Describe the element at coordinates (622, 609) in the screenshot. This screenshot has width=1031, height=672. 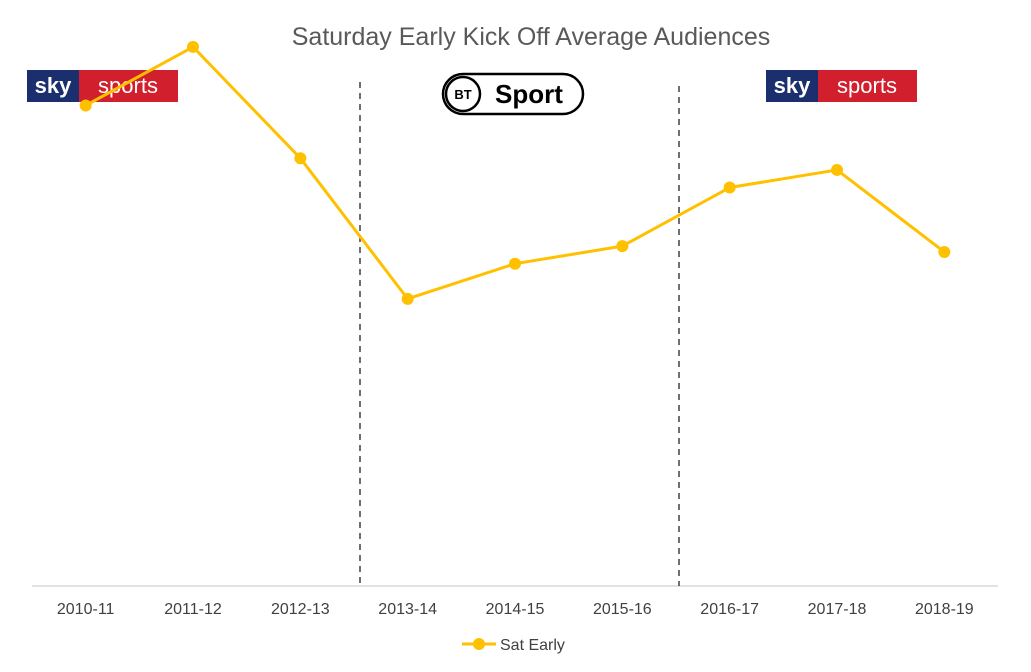
I see `x-tick-label: 2015-16` at that location.